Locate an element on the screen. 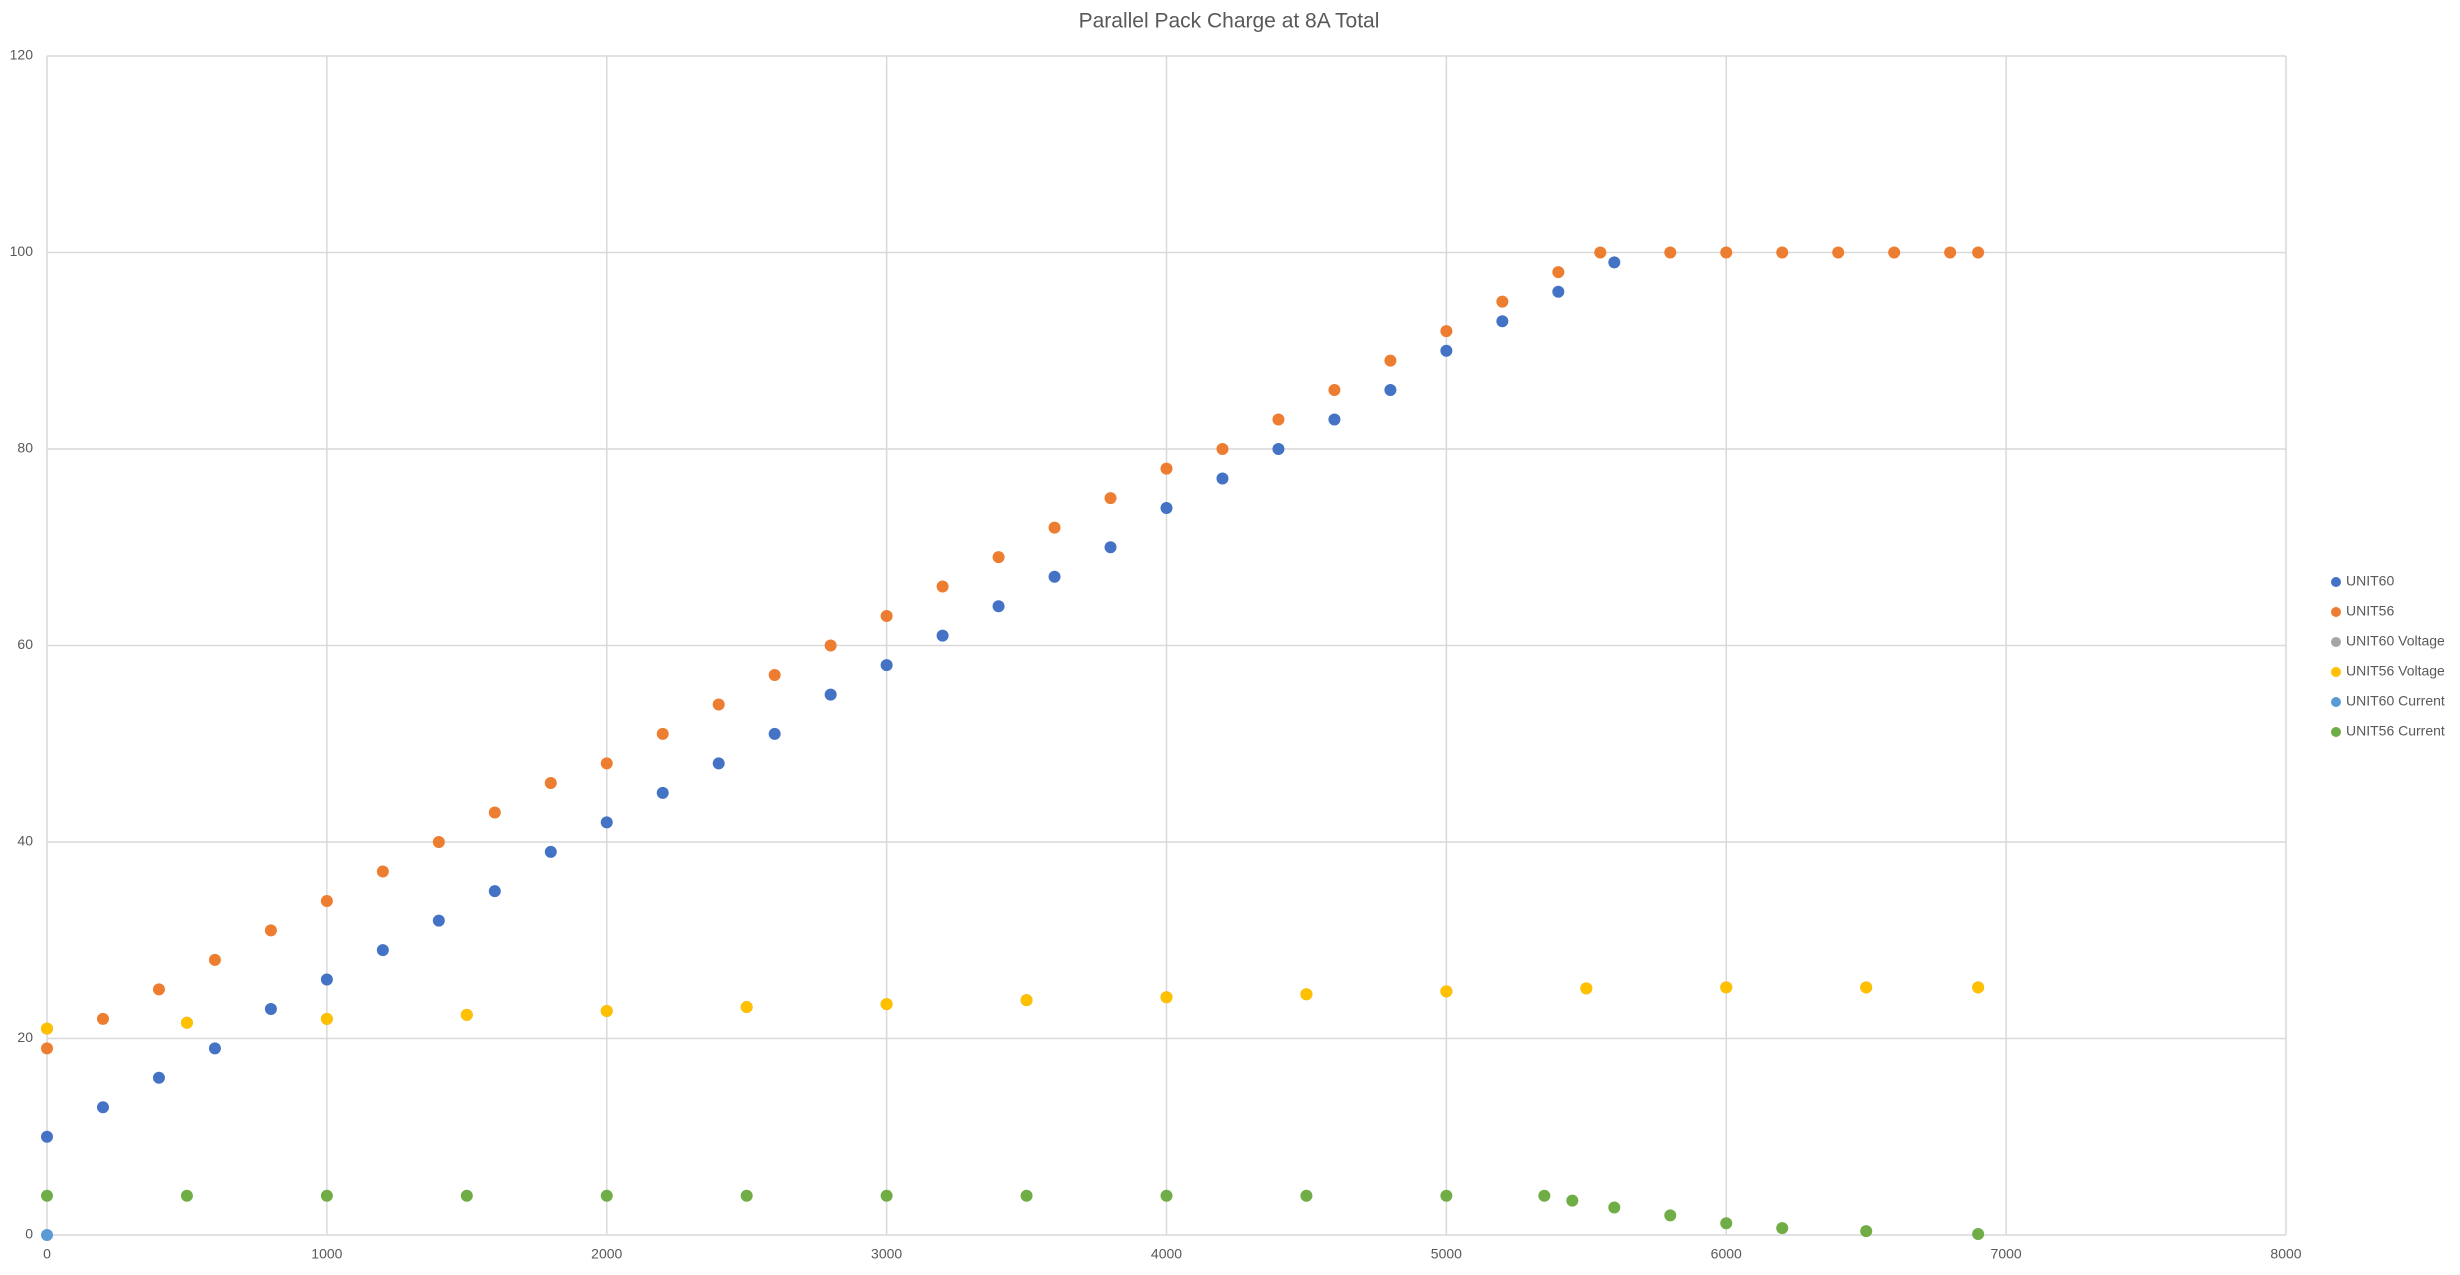  chart-title: Parallel Pack Charge at 8A Total is located at coordinates (1229, 21).